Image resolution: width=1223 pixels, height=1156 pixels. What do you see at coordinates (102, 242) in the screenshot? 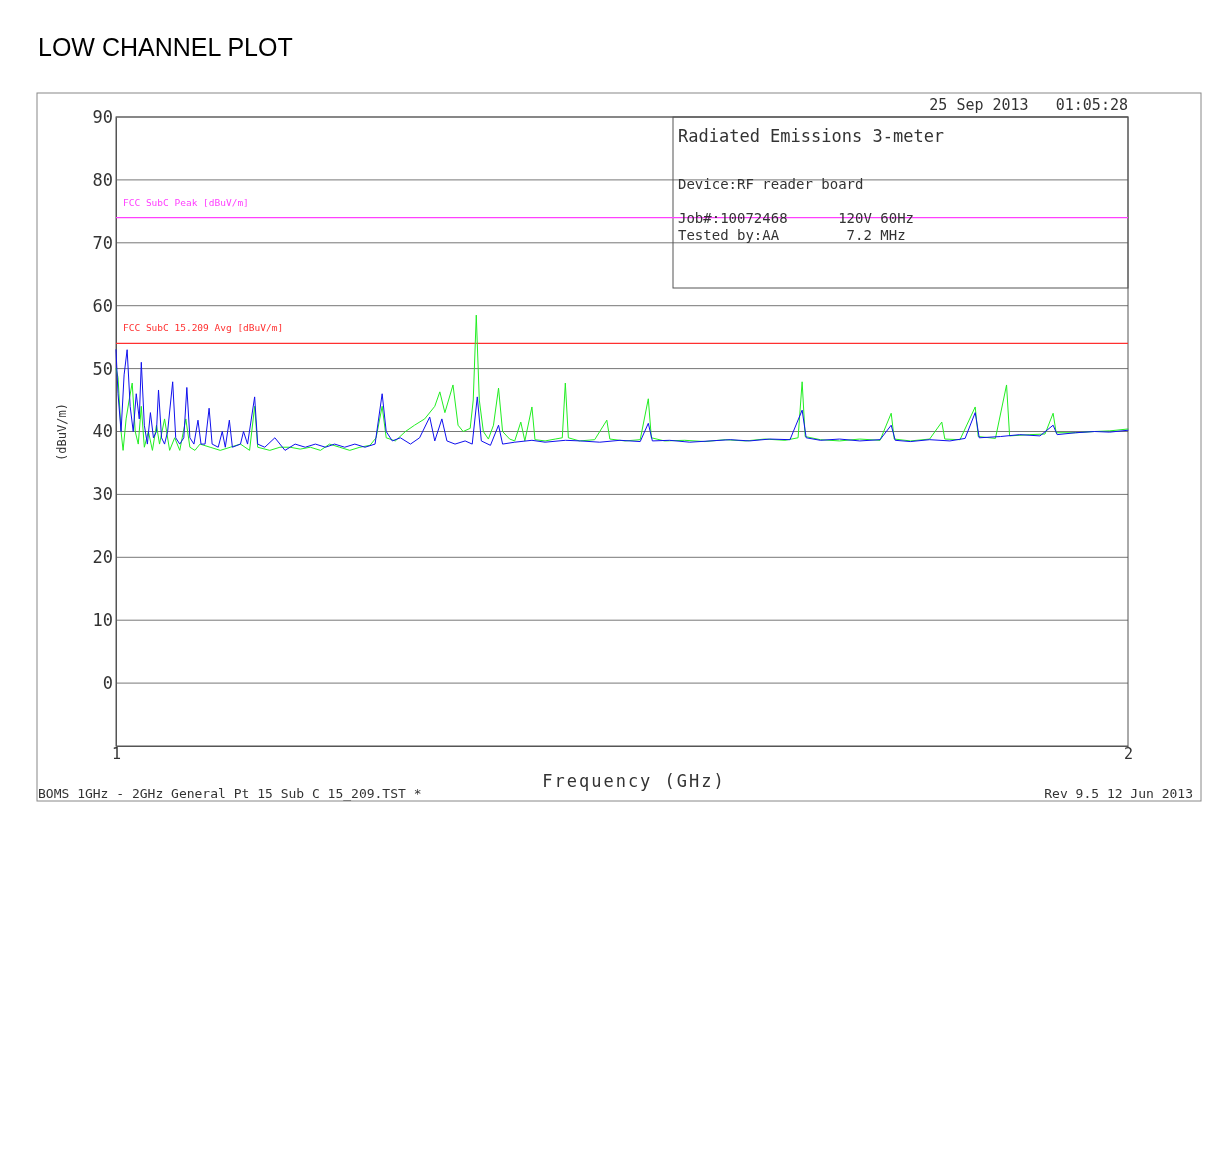
I see `y-tick-label: 70` at bounding box center [102, 242].